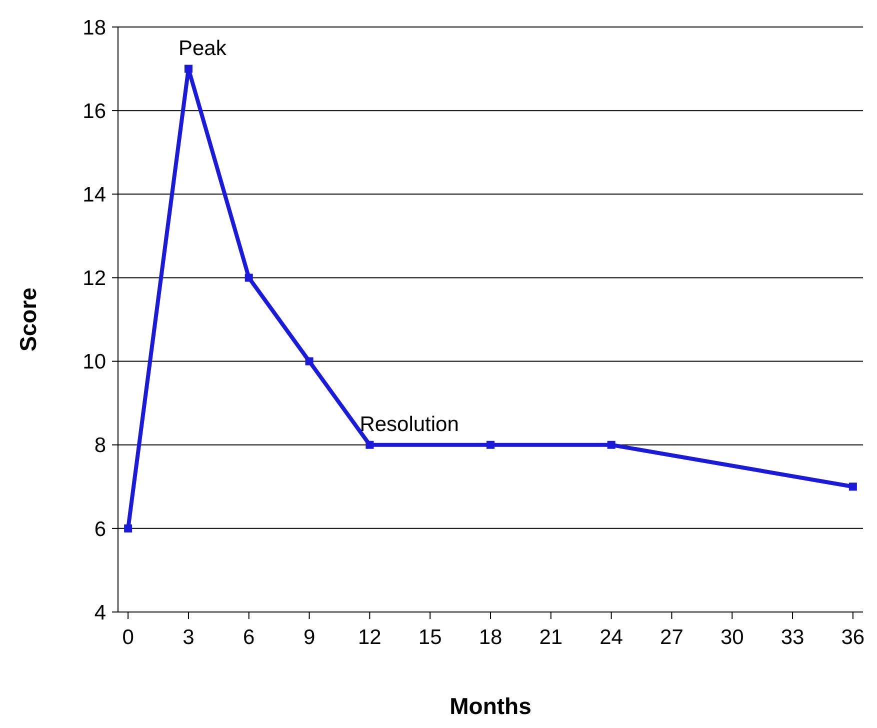 The height and width of the screenshot is (728, 877). What do you see at coordinates (853, 637) in the screenshot?
I see `x-tick-label: 36` at bounding box center [853, 637].